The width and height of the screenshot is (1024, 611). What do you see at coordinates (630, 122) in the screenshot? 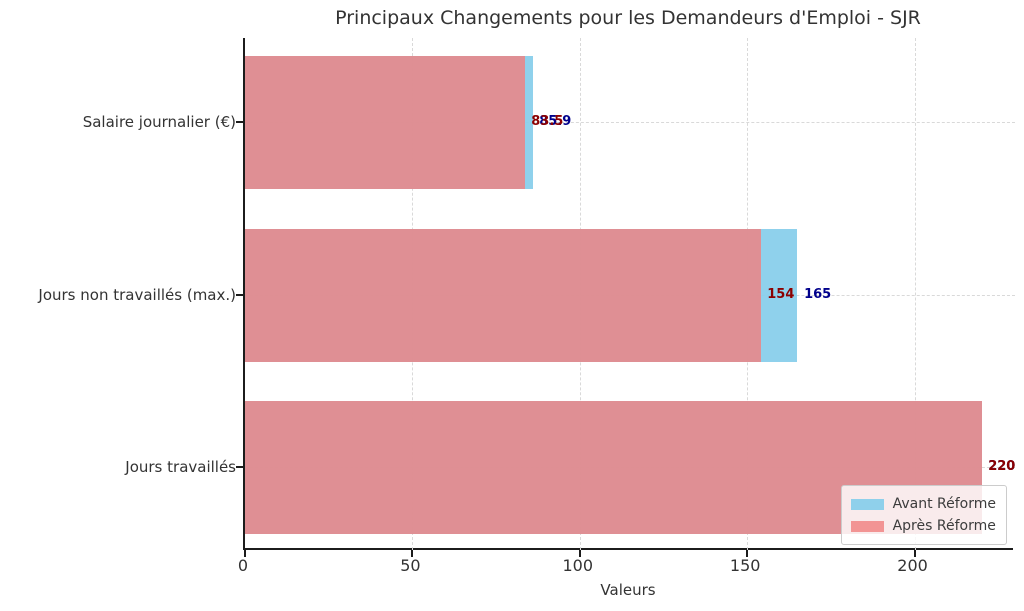
I see `gridline-horizontal` at bounding box center [630, 122].